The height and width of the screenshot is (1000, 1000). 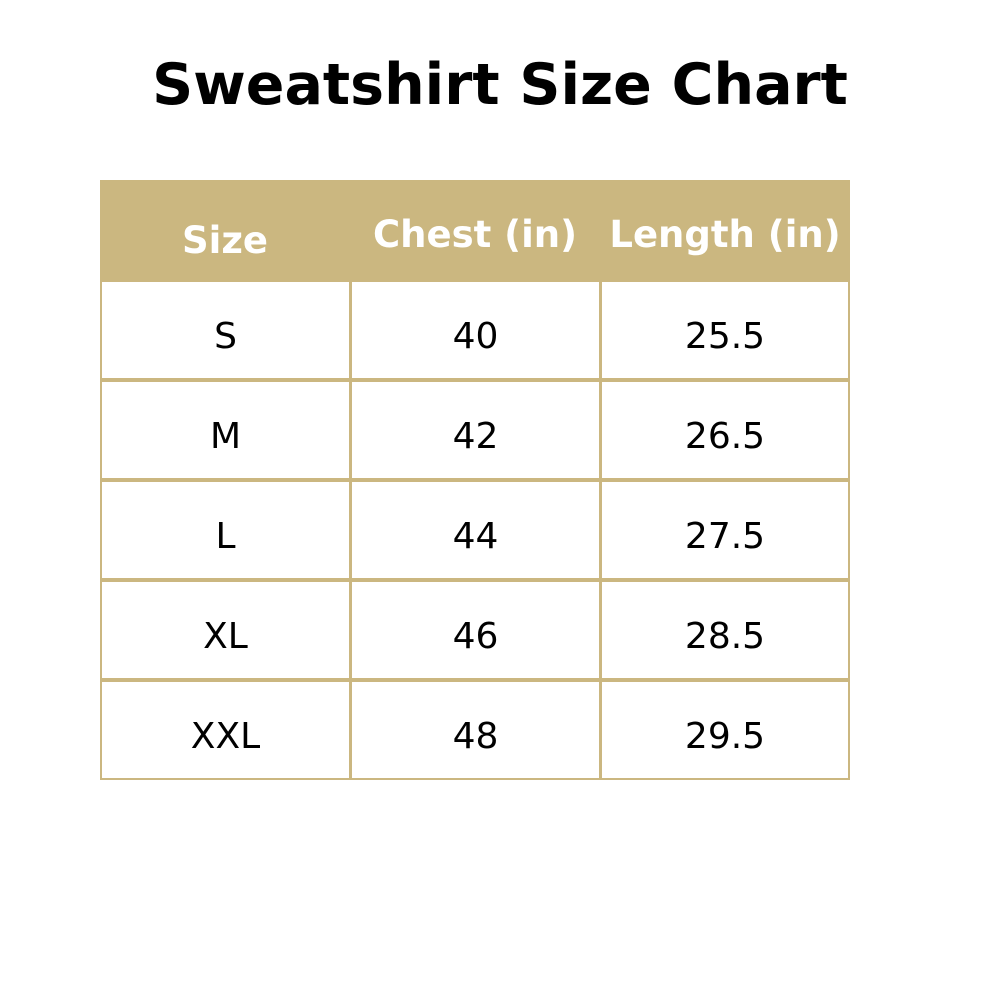 I want to click on column-header: Chest (in), so click(x=475, y=234).